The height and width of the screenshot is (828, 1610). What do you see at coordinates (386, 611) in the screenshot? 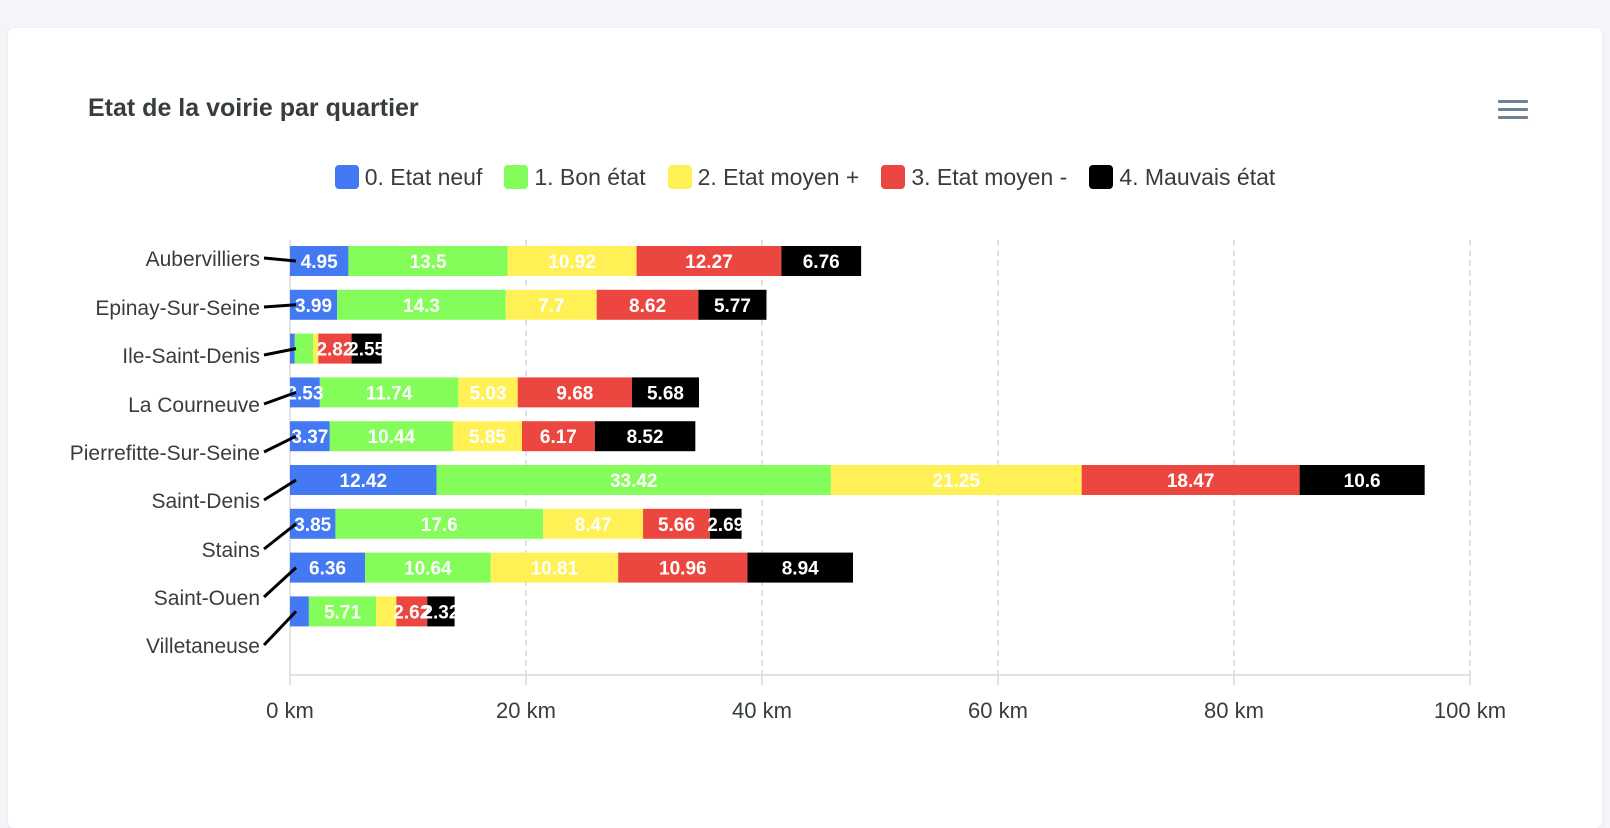
I see `bar-villetaneuse-2-etat-moyen` at bounding box center [386, 611].